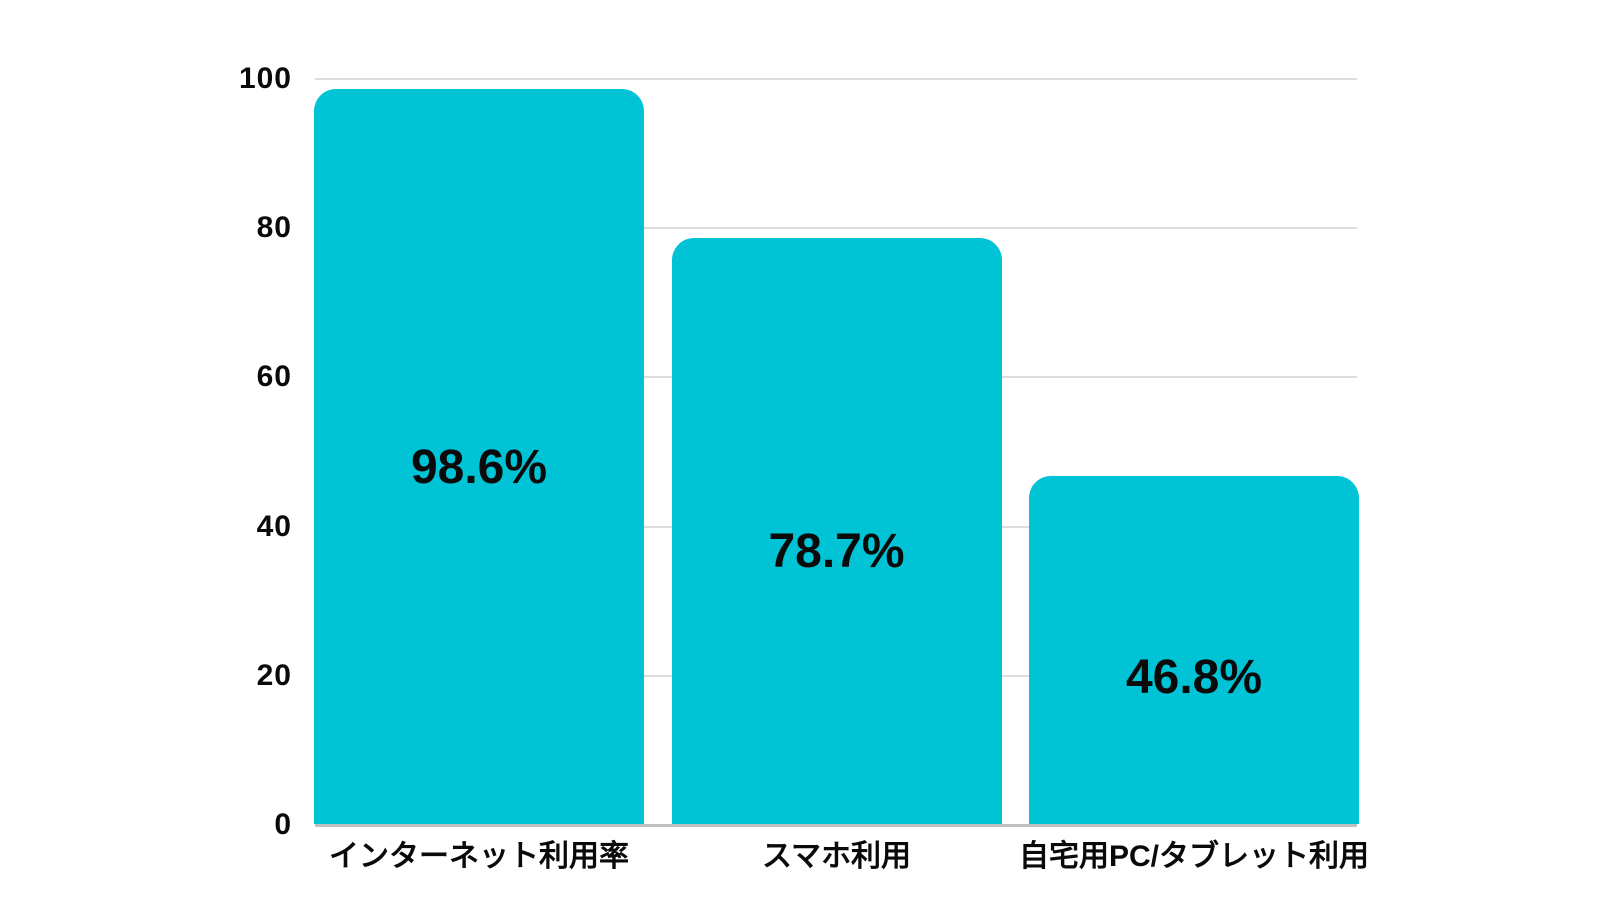 Image resolution: width=1600 pixels, height=900 pixels. What do you see at coordinates (274, 675) in the screenshot?
I see `y-tick-label: 20` at bounding box center [274, 675].